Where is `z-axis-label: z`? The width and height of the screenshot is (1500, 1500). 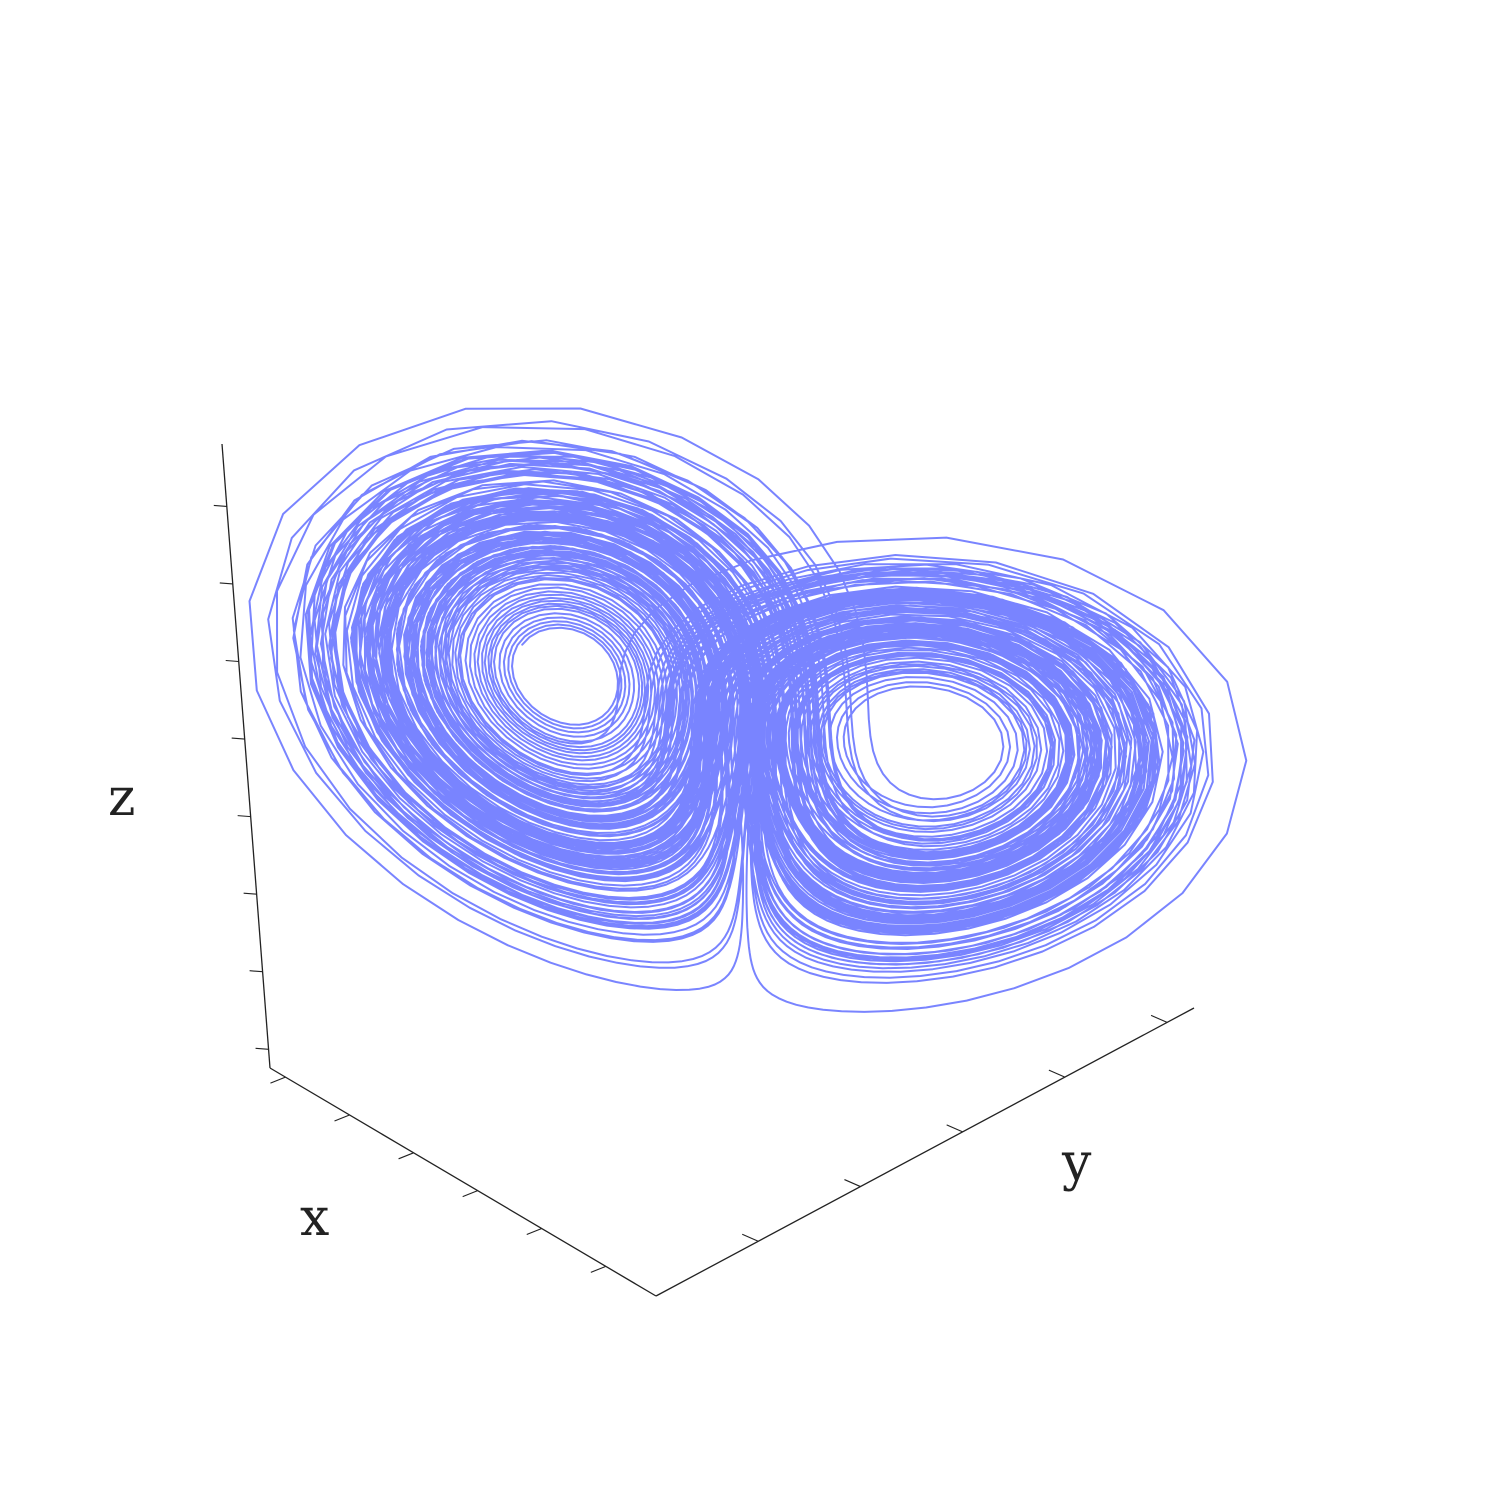 z-axis-label: z is located at coordinates (121, 798).